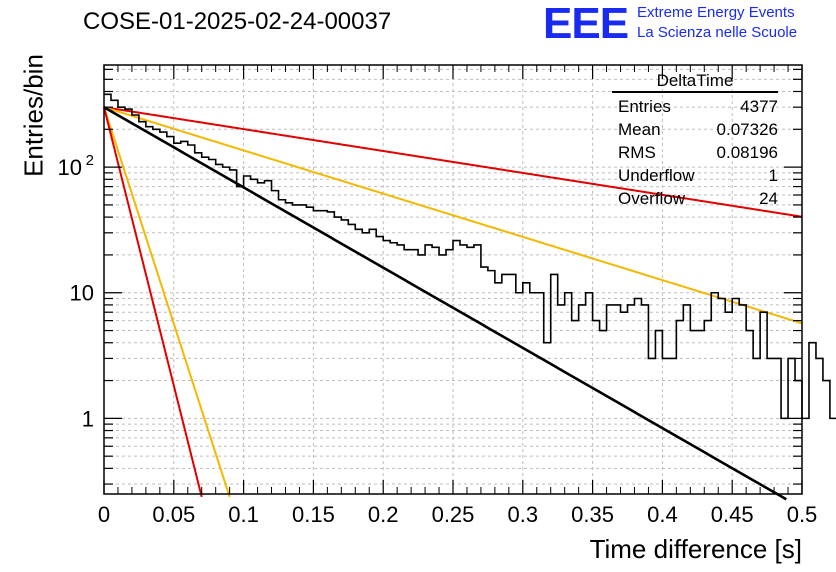  I want to click on logo-subtitle-line1: Extreme Energy Events, so click(716, 12).